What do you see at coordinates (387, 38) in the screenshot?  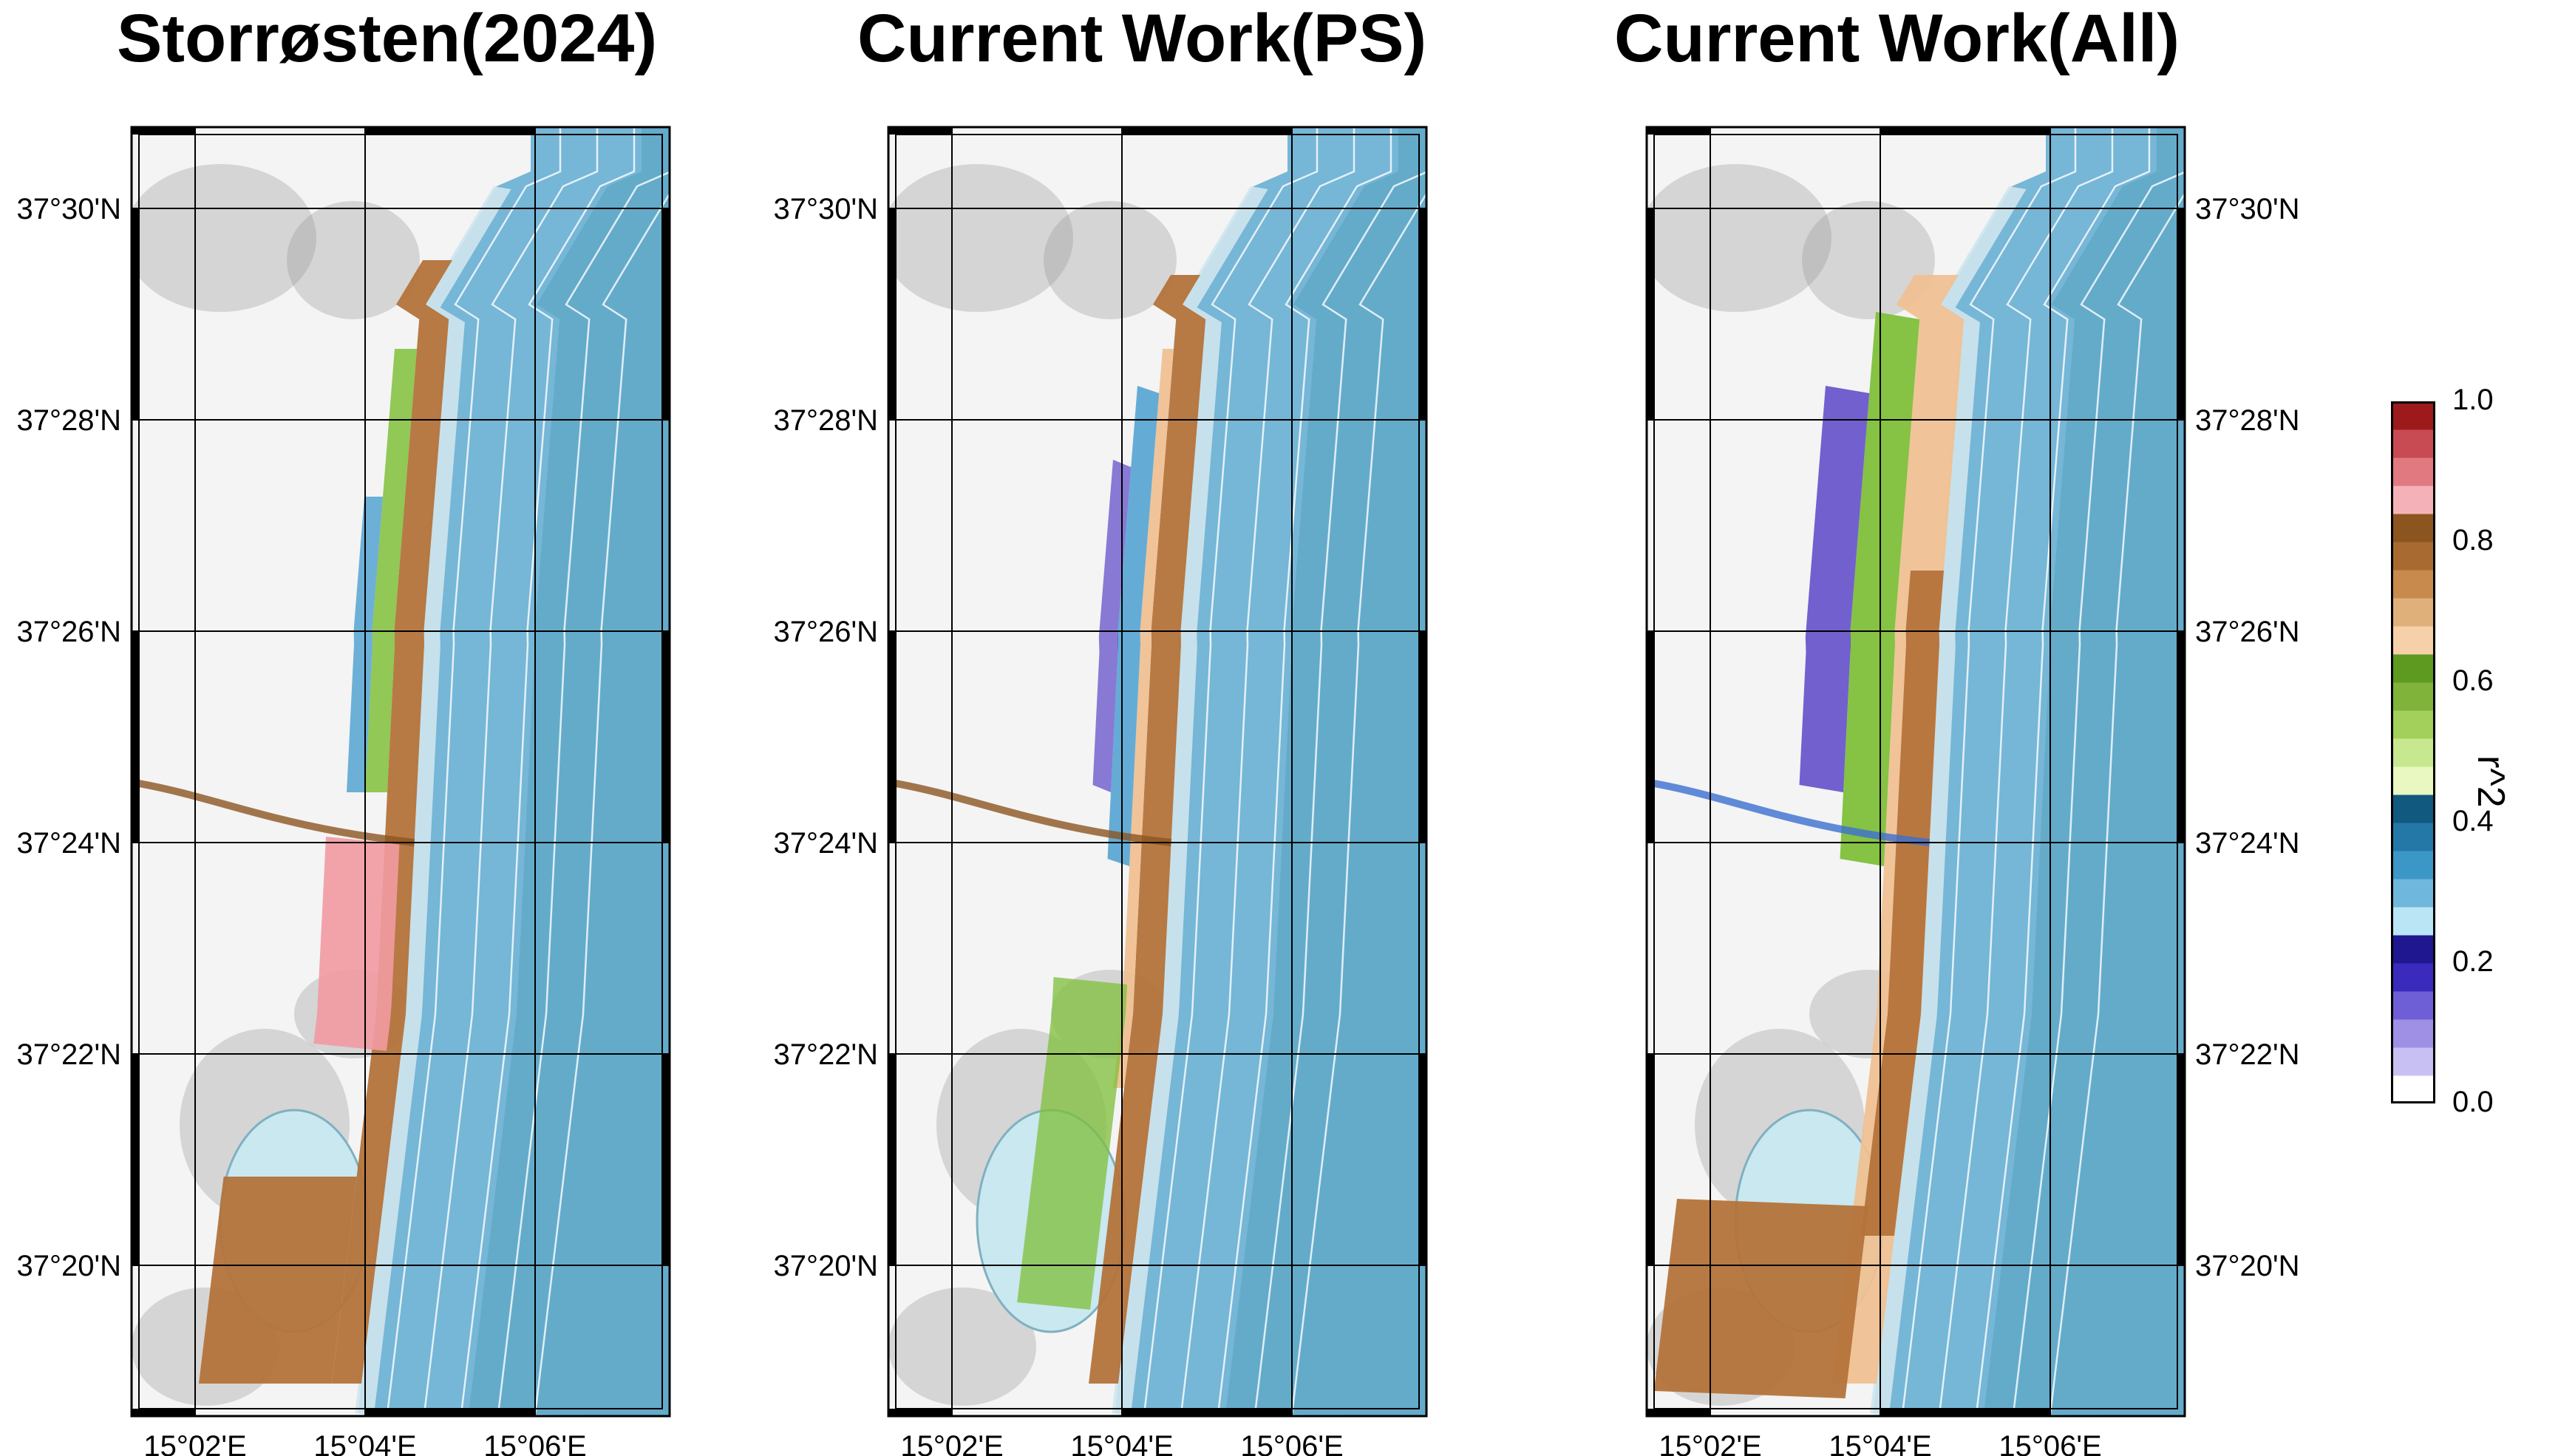 I see `panel-title-storrosten: Storrøsten(2024)` at bounding box center [387, 38].